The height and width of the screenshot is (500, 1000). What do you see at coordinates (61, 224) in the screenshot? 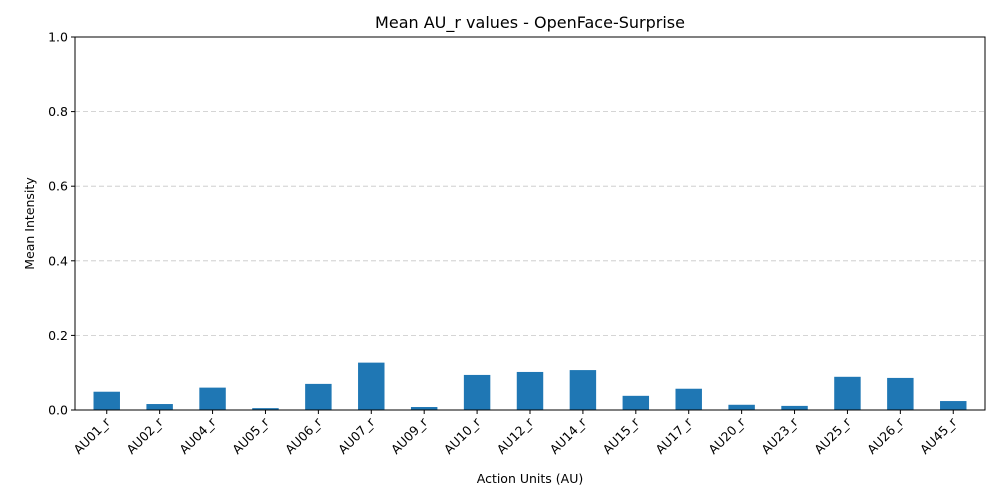
I see `y-axis-ticks: 0.0 0.2 0.4 0.6 0.8 1.0` at bounding box center [61, 224].